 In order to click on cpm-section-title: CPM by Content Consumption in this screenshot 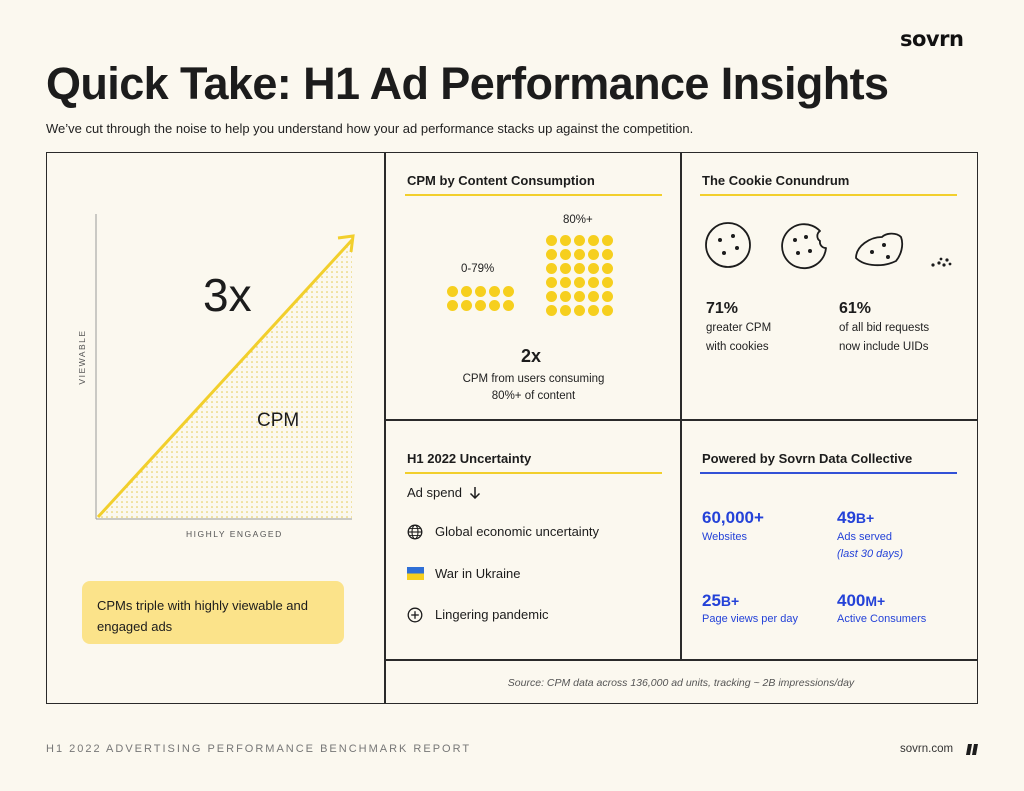, I will do `click(501, 180)`.